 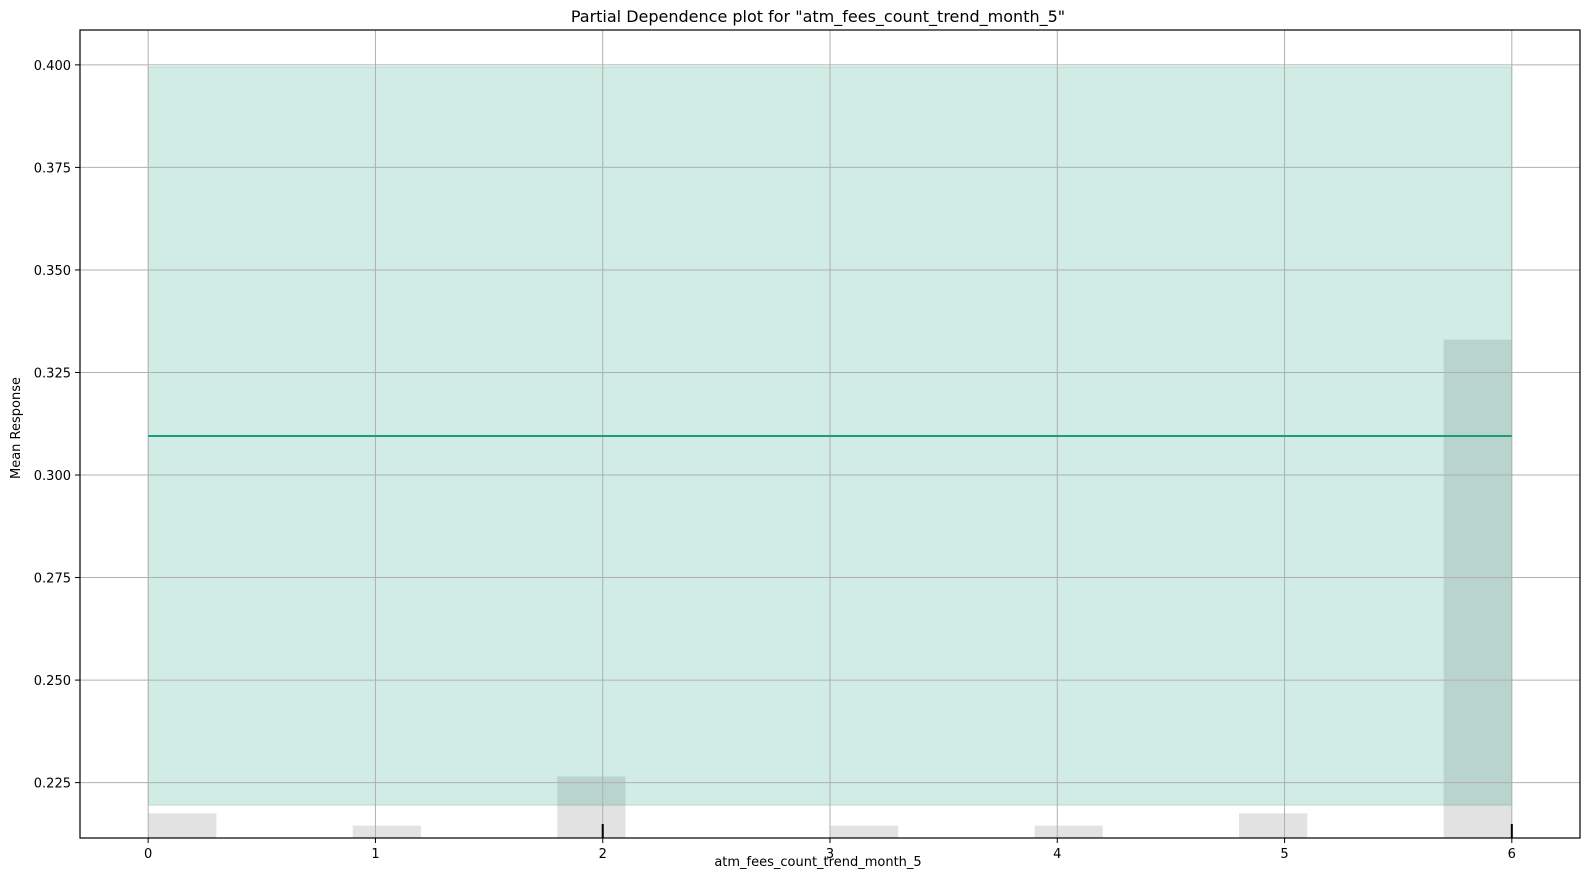 I want to click on x-tick-label: 4, so click(x=1057, y=854).